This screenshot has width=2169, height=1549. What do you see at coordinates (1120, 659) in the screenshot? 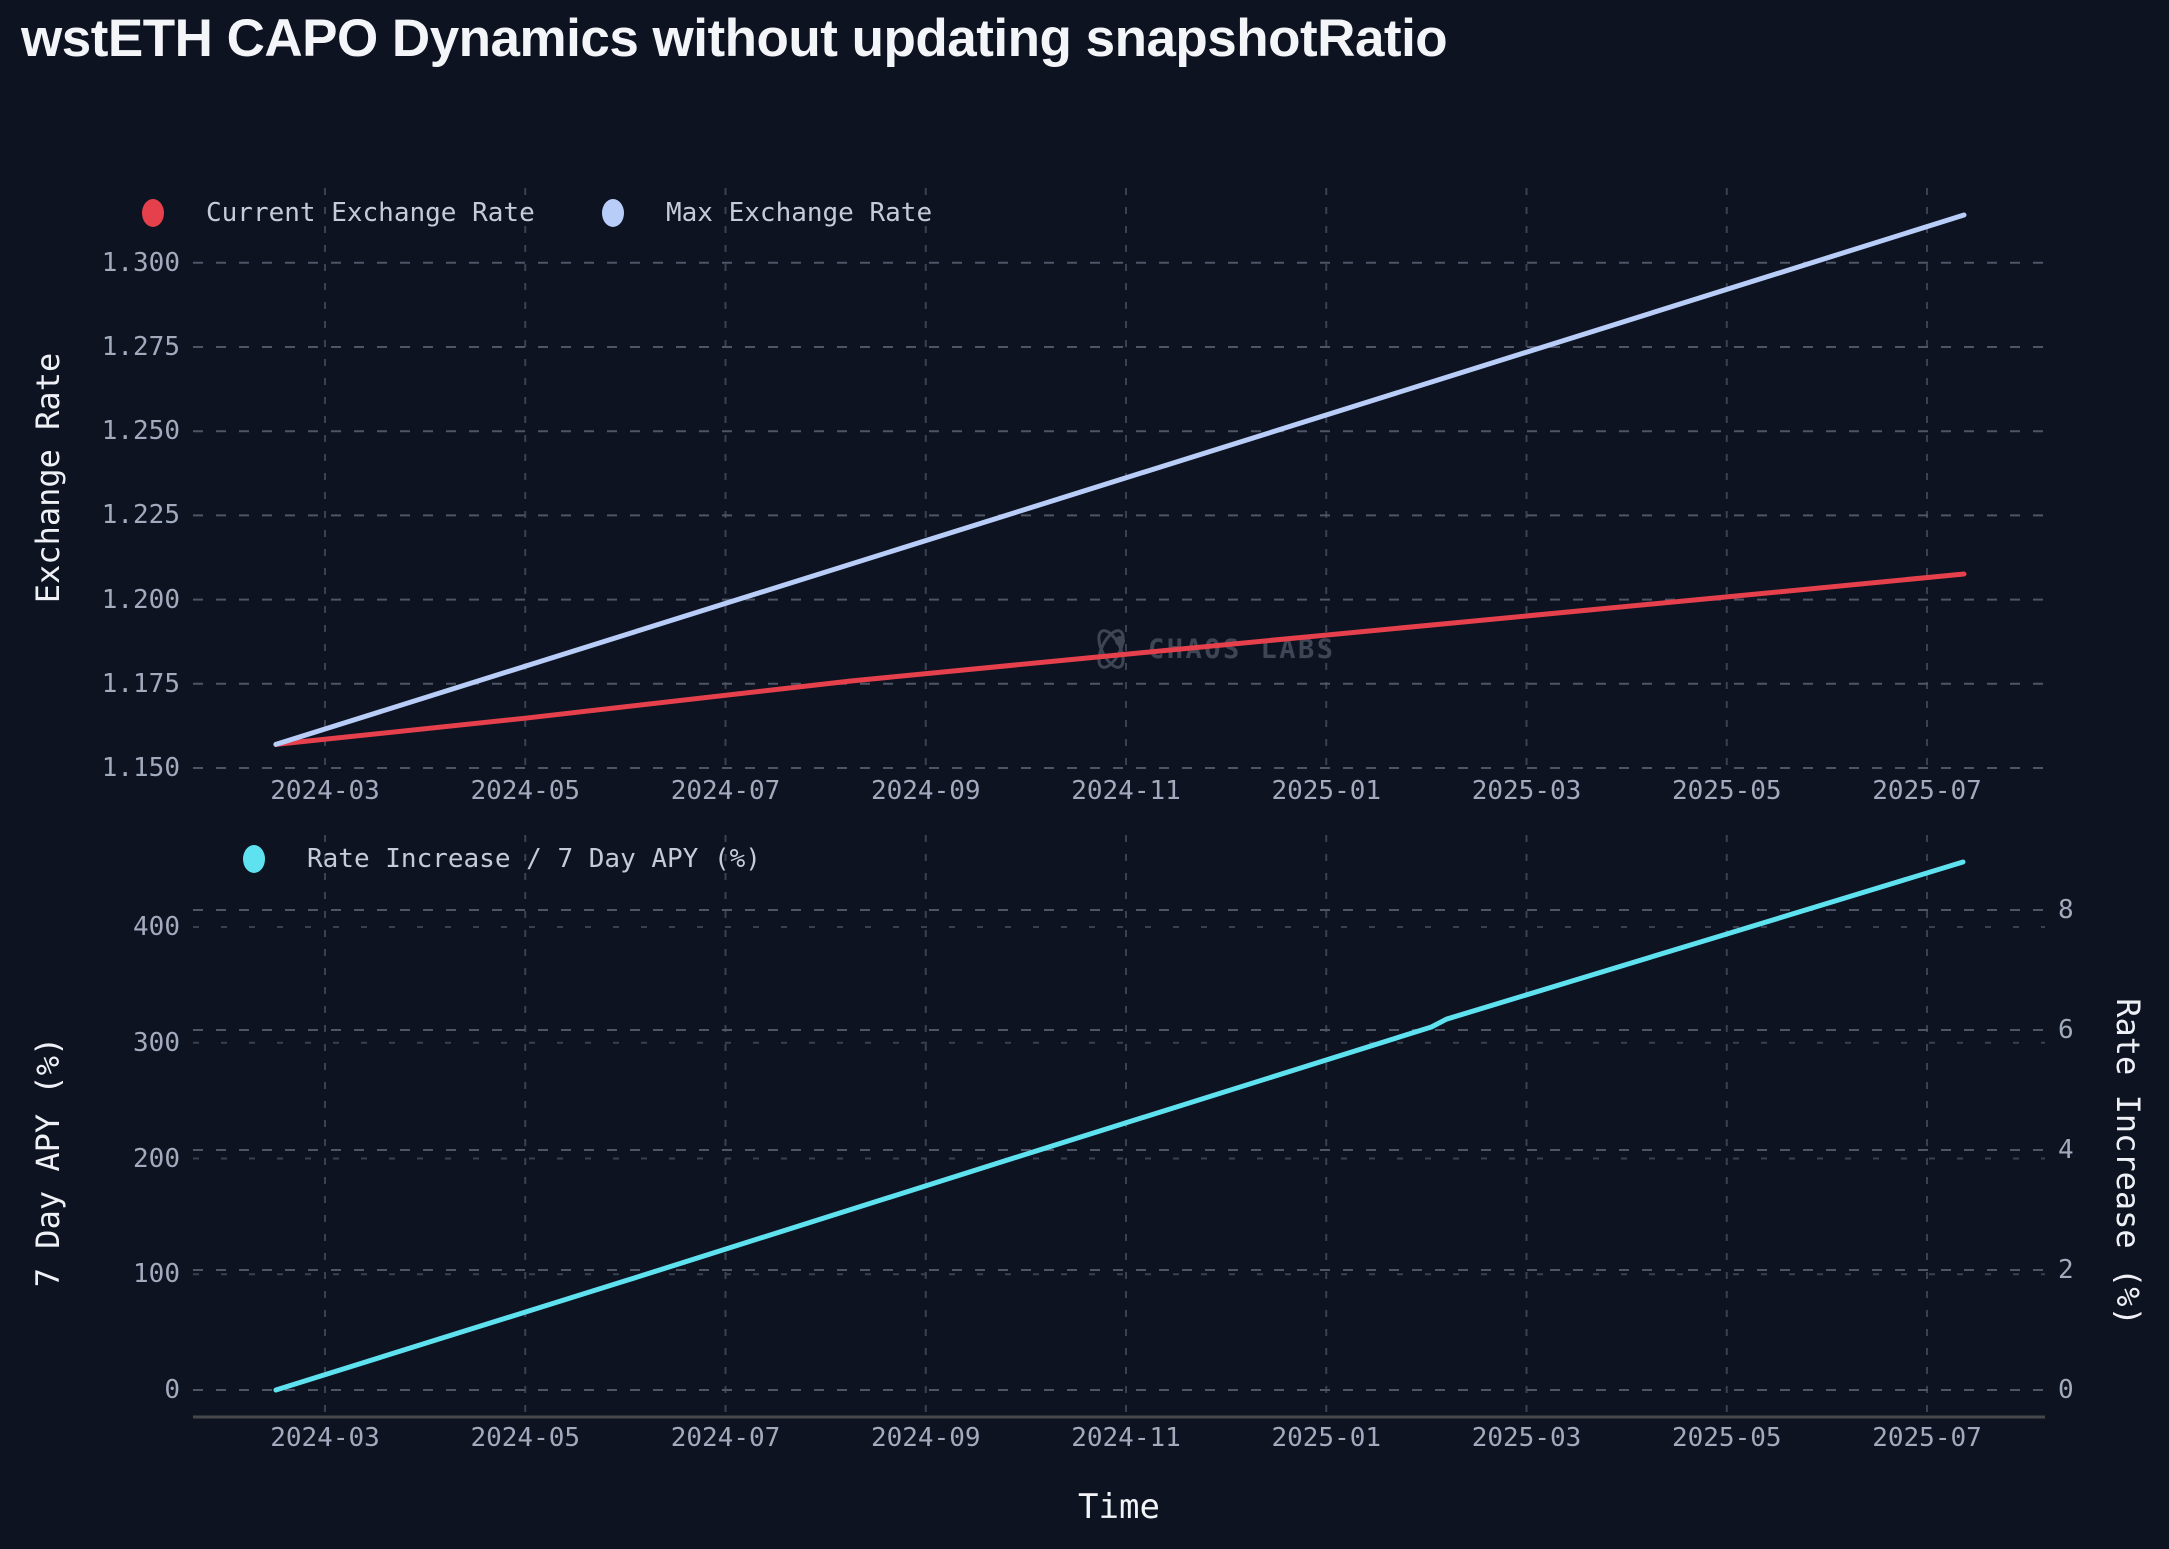
I see `series-line-current-exchange-rate` at bounding box center [1120, 659].